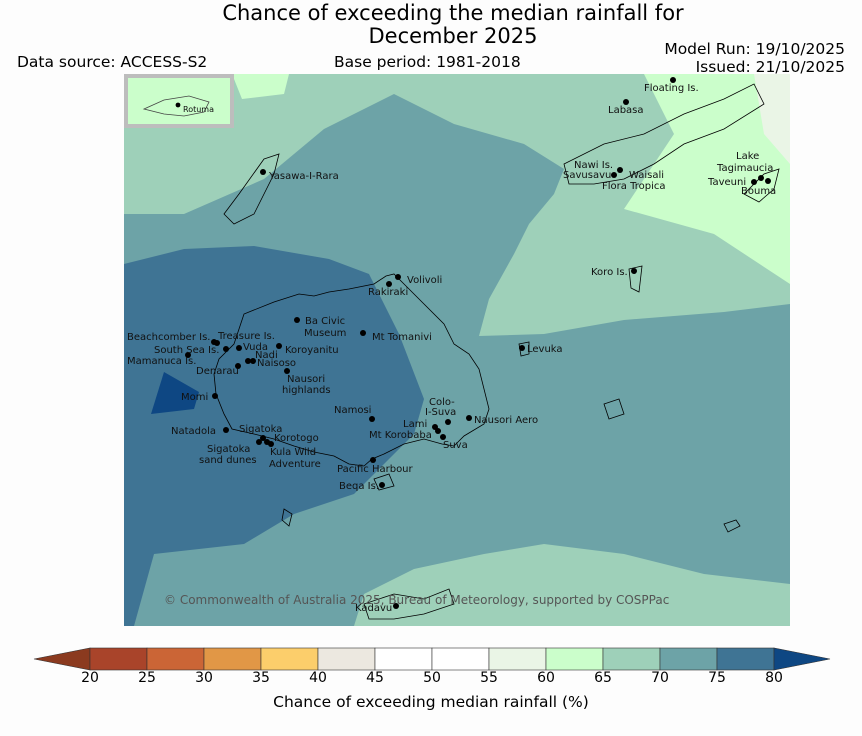  What do you see at coordinates (620, 170) in the screenshot?
I see `marker-nawi` at bounding box center [620, 170].